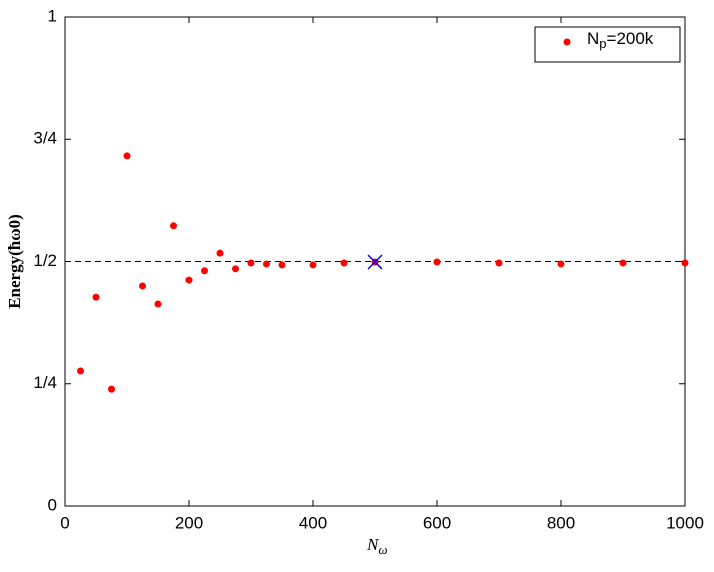 The image size is (714, 572). I want to click on legend, so click(607, 44).